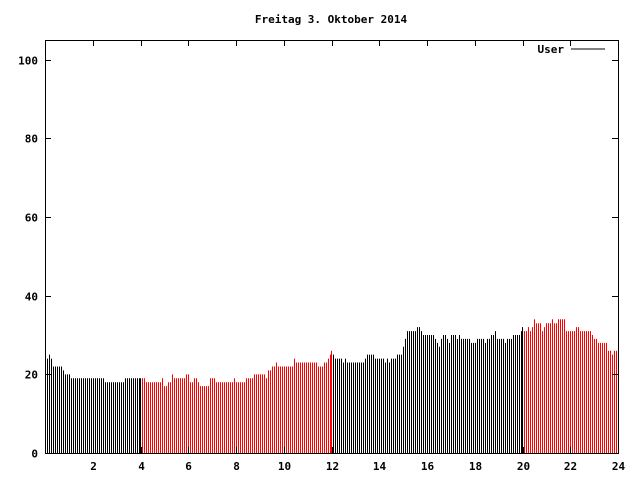 This screenshot has height=480, width=640. Describe the element at coordinates (141, 466) in the screenshot. I see `x-tick-label: 4` at that location.